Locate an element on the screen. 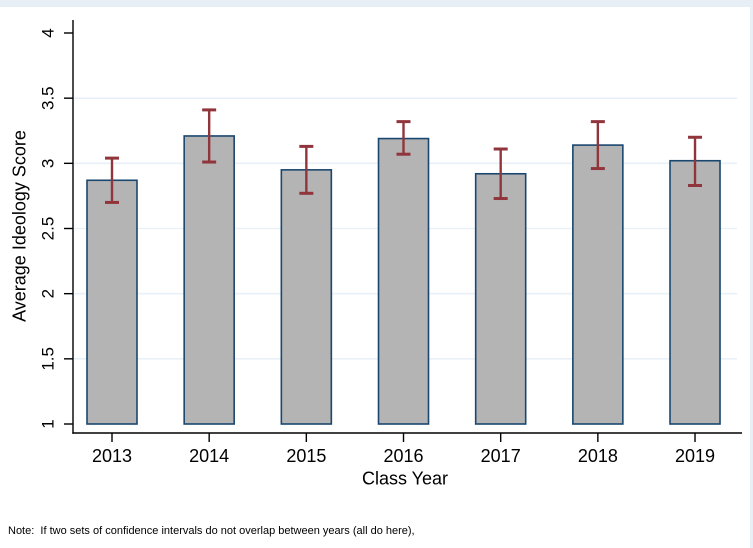 This screenshot has width=753, height=548. x-tick-label-2016: 2016 is located at coordinates (403, 456).